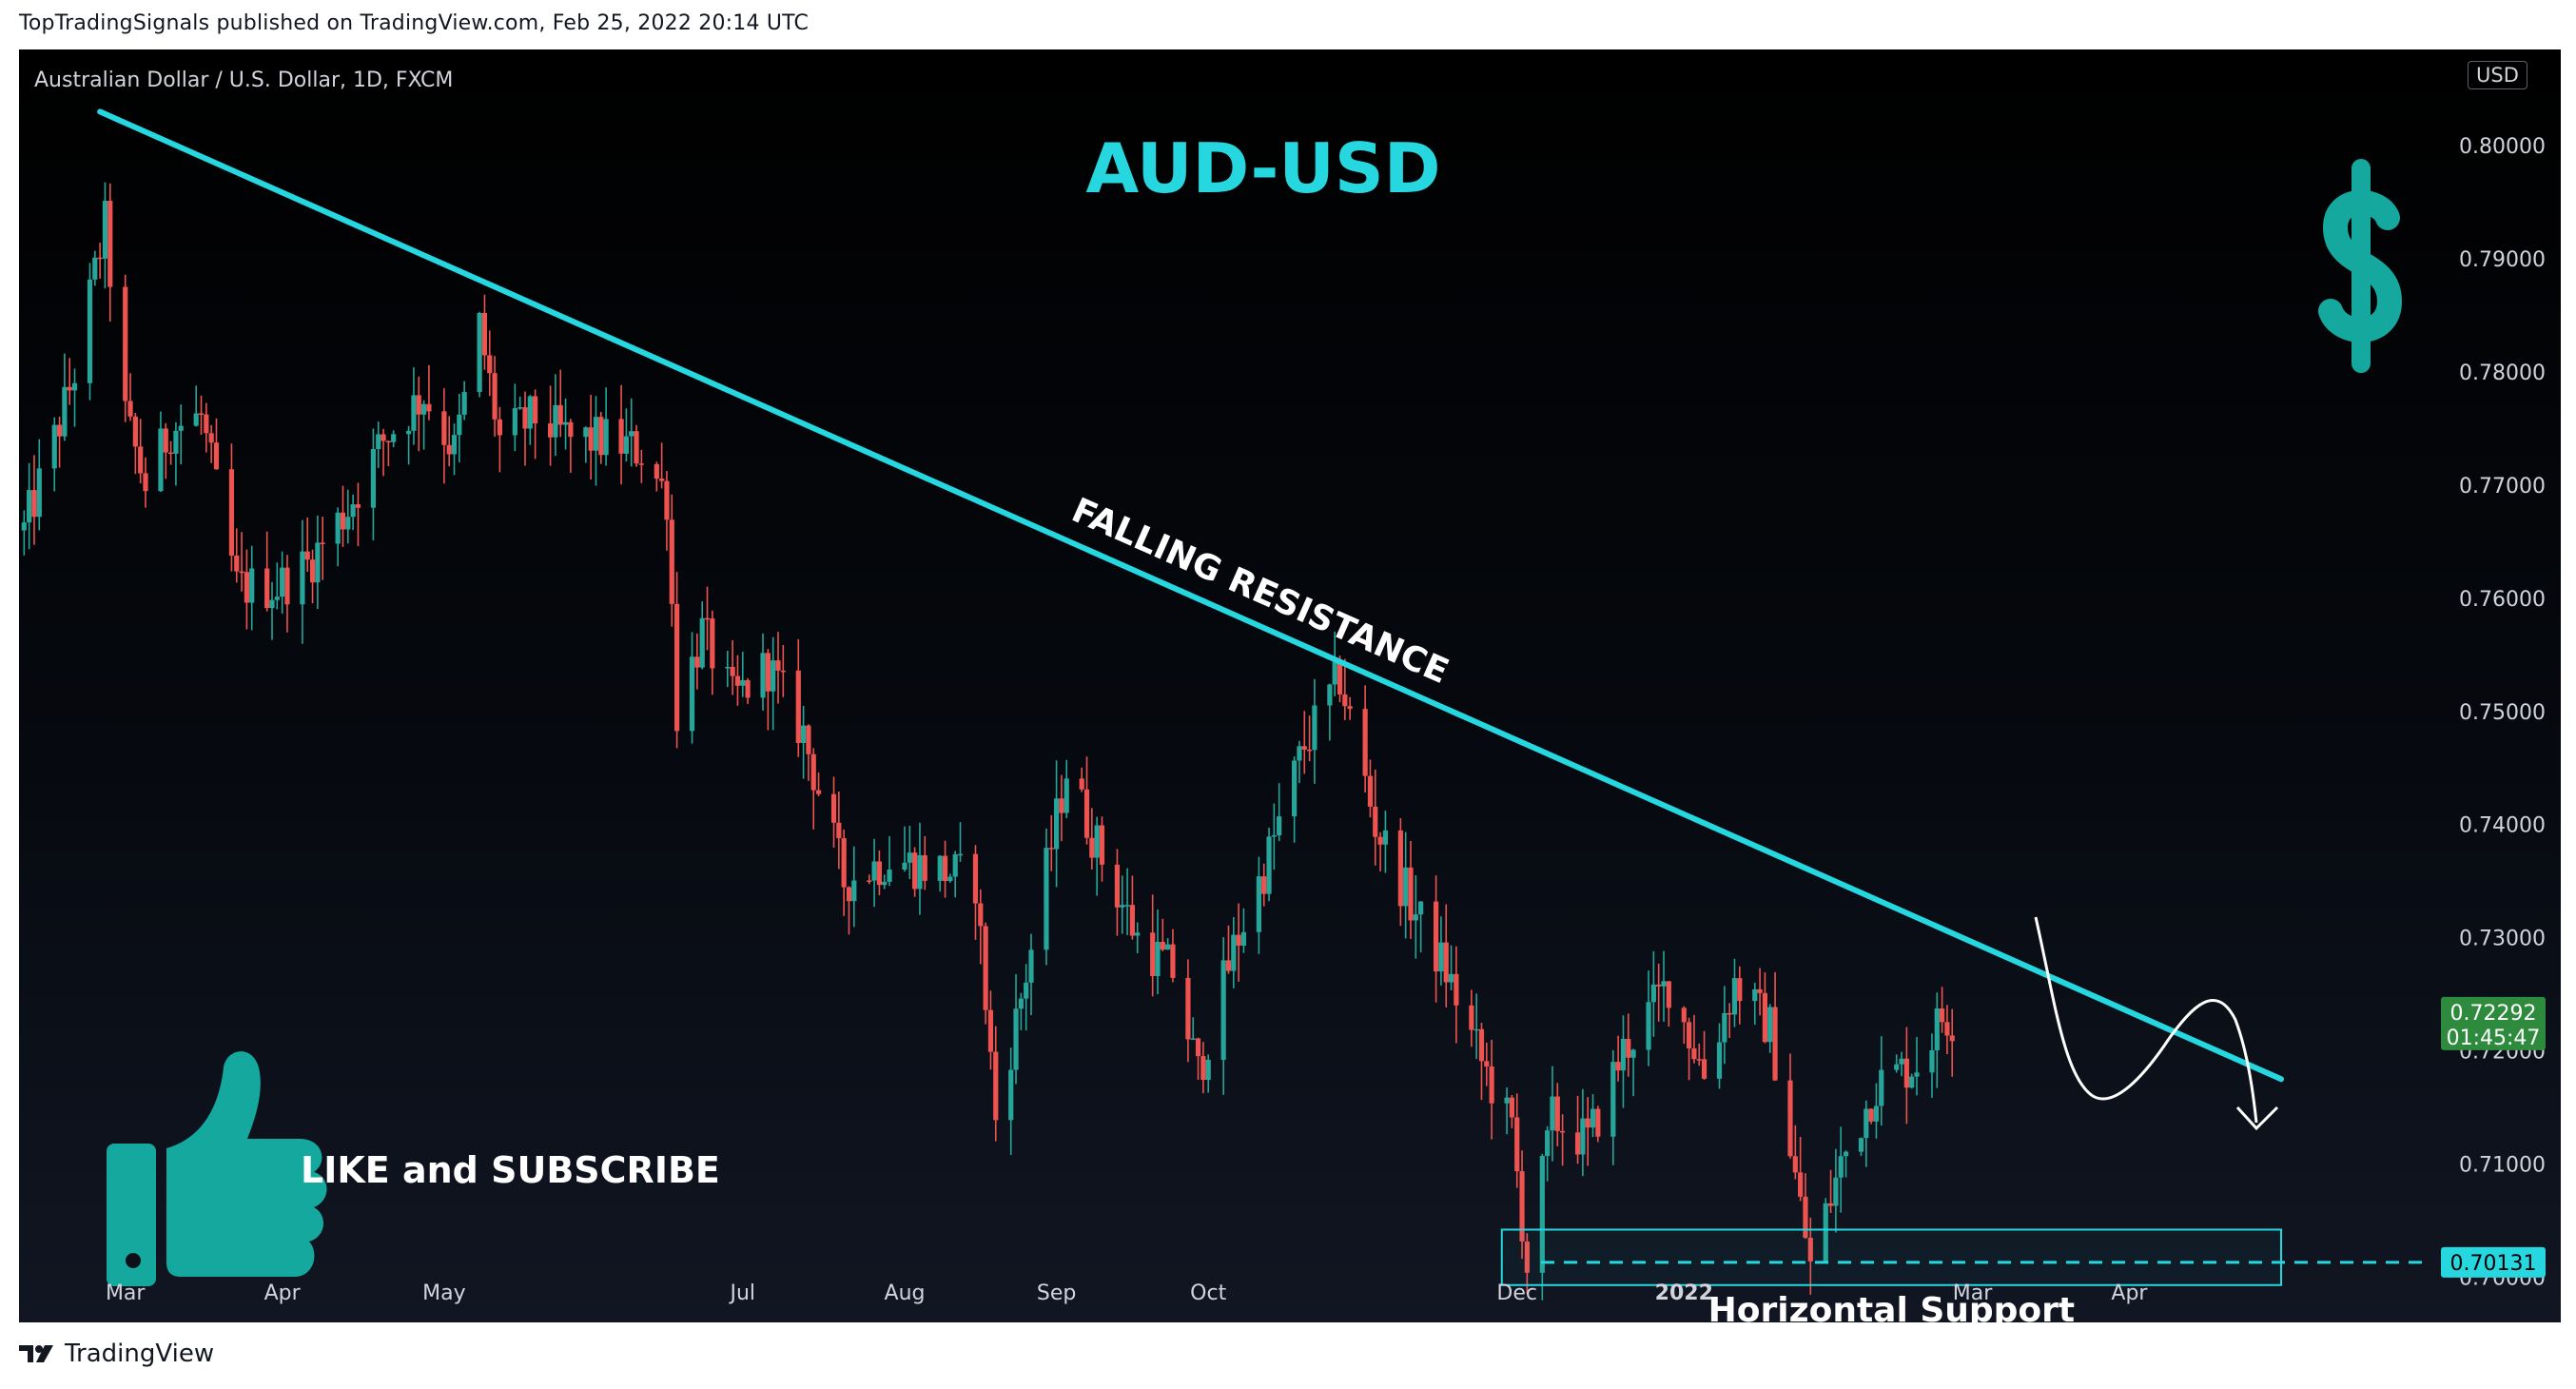 The height and width of the screenshot is (1389, 2576). I want to click on thumbs-up-icon, so click(217, 1168).